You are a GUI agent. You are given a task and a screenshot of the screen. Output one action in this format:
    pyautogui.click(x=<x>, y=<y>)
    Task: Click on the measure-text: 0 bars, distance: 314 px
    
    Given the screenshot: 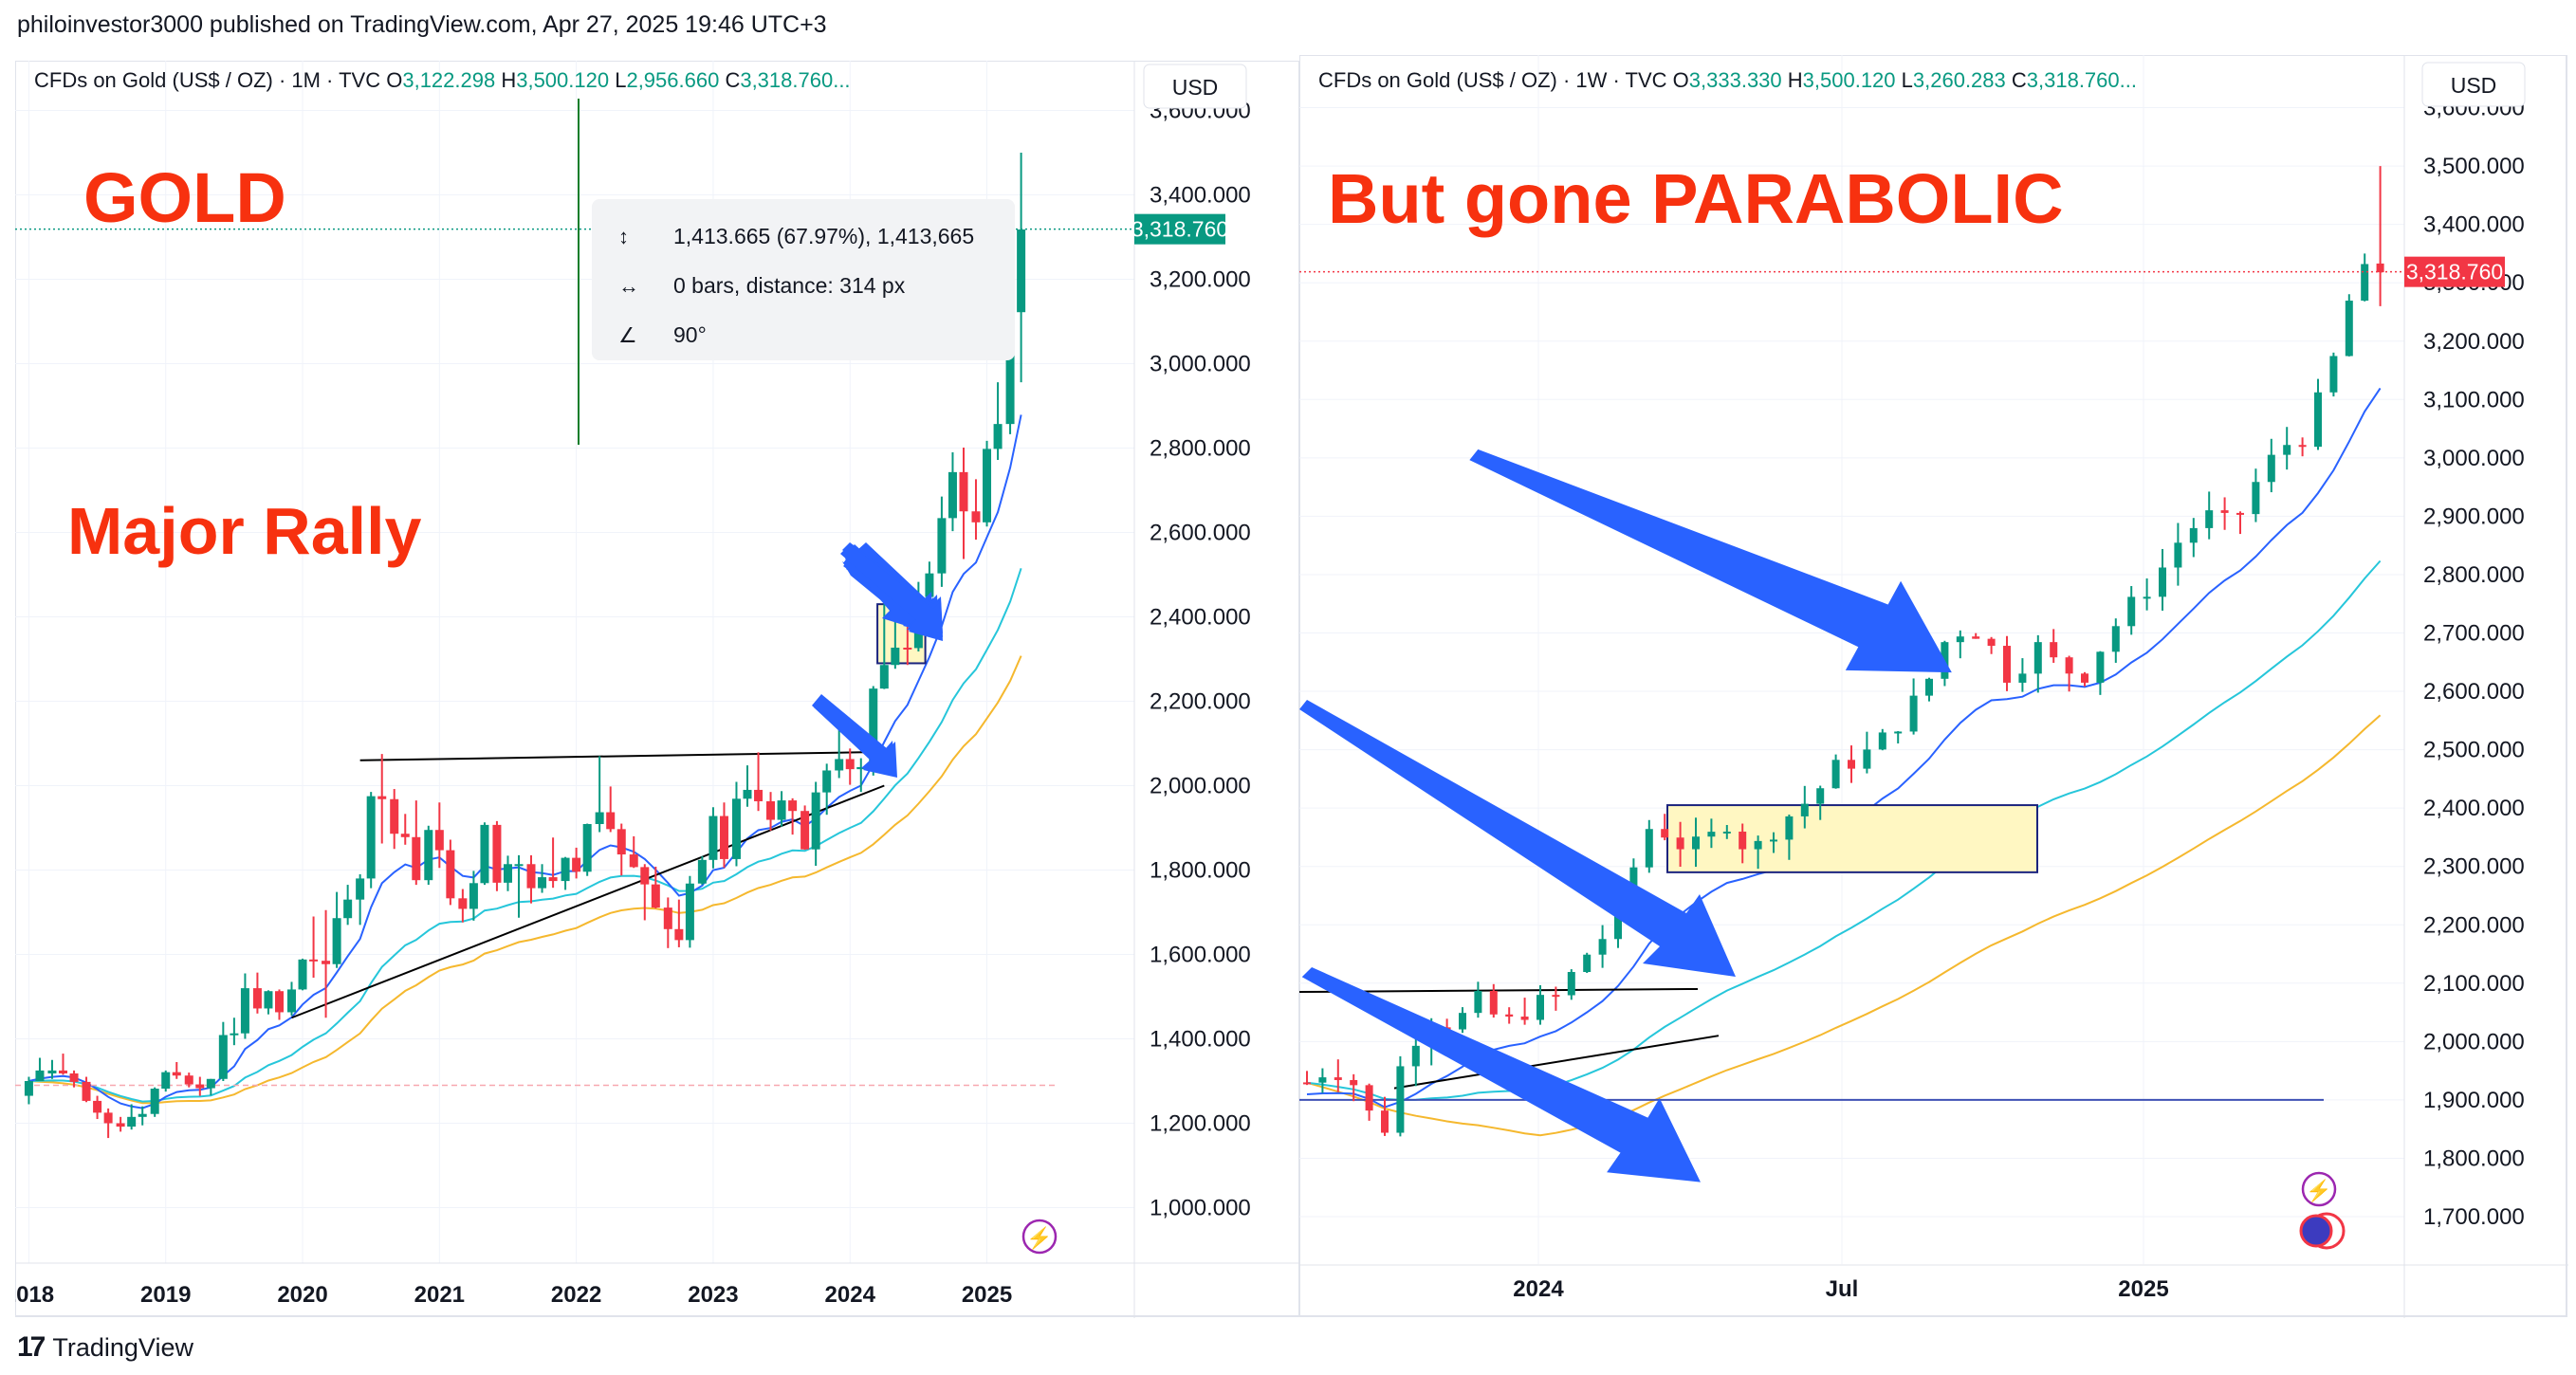 What is the action you would take?
    pyautogui.click(x=789, y=285)
    